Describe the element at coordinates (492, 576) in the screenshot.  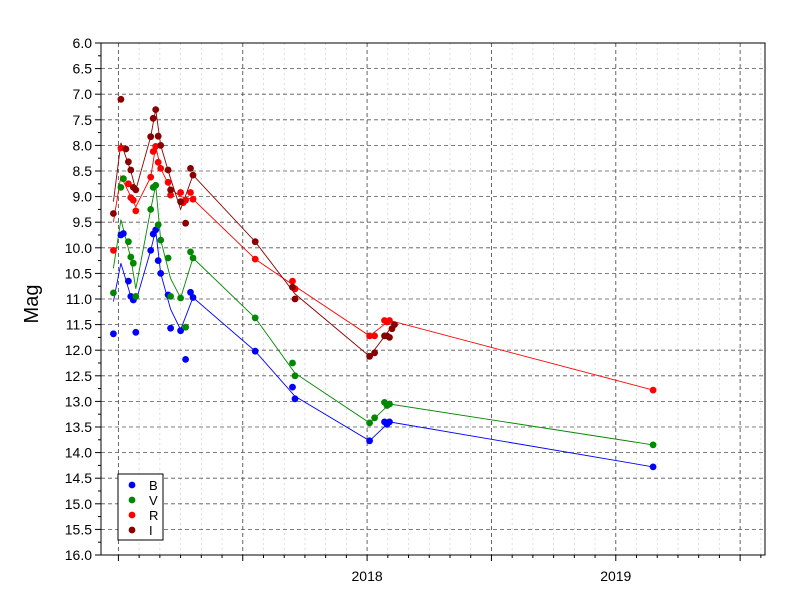
I see `x-axis-tick-labels: 2018 2019` at that location.